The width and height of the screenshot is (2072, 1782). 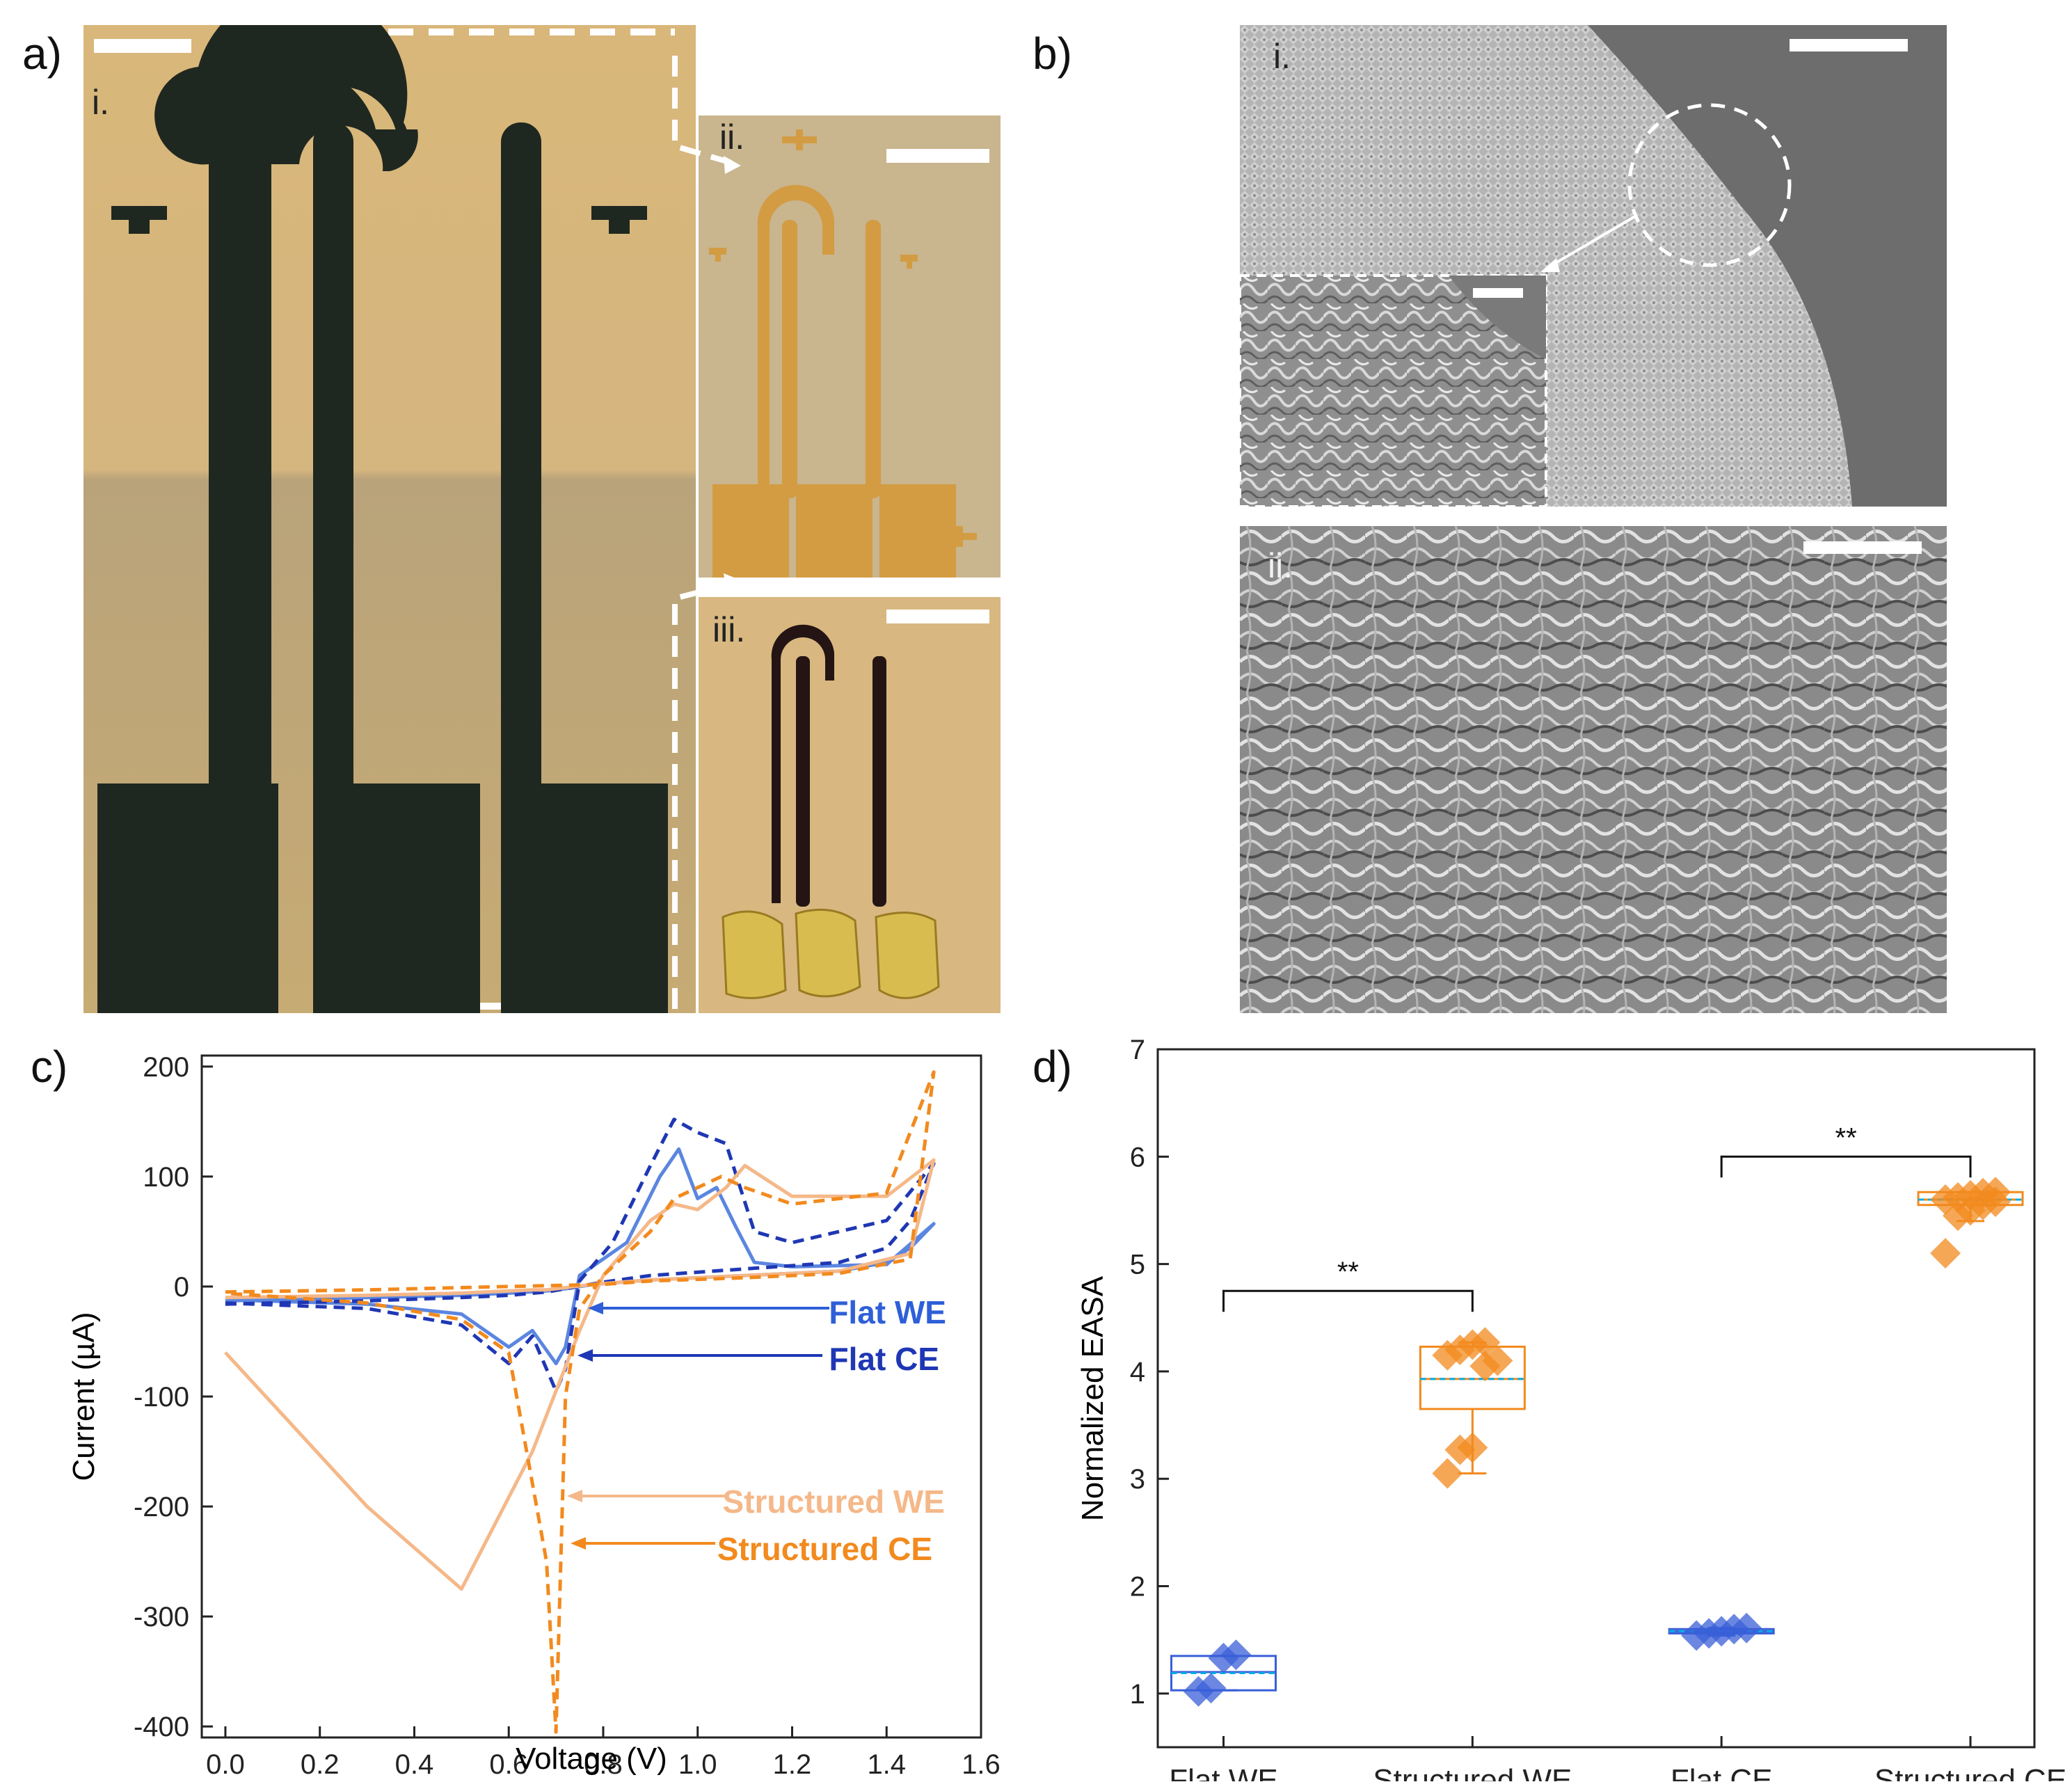 I want to click on x-tick-label: 1.2, so click(x=792, y=1765).